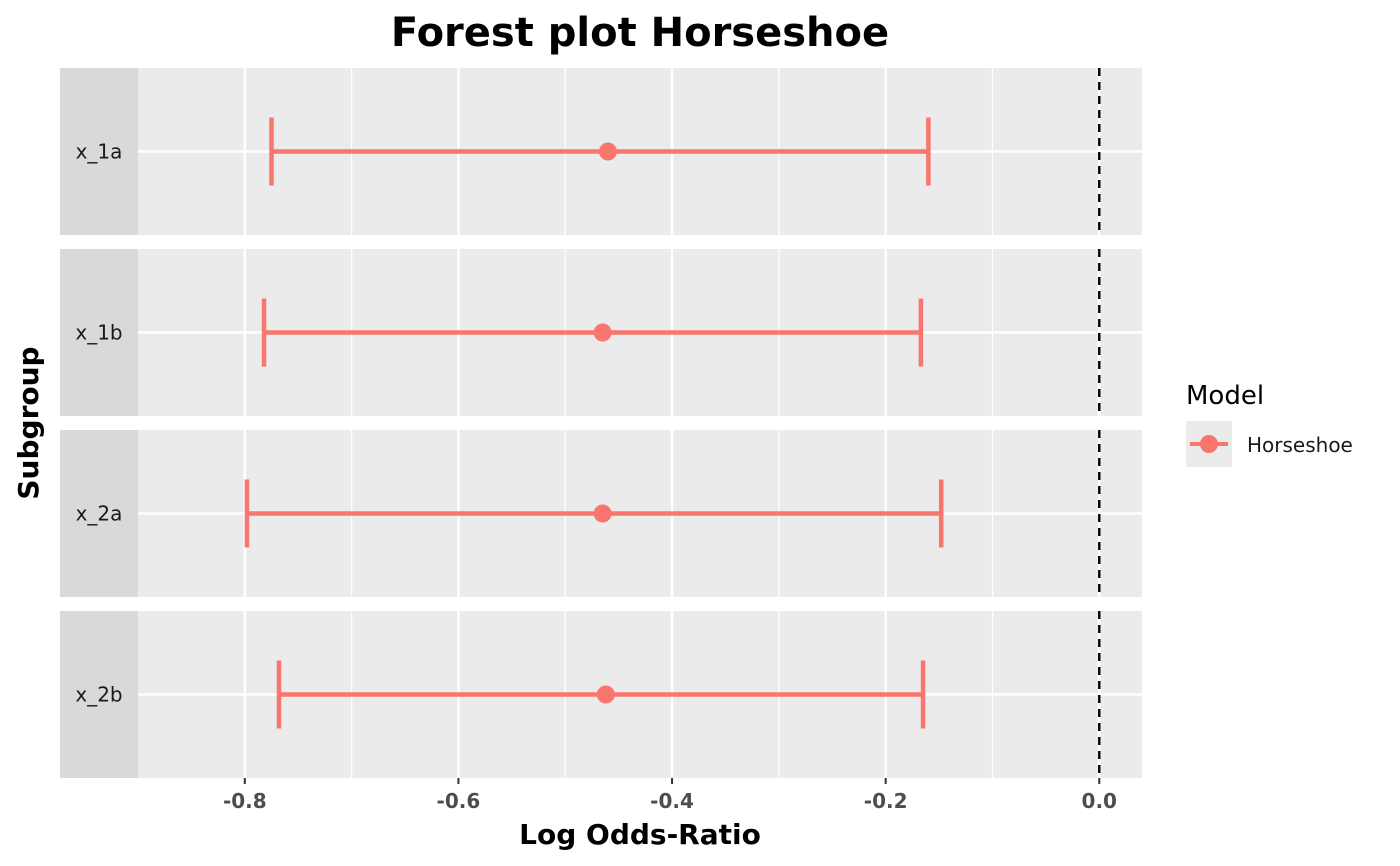 Image resolution: width=1400 pixels, height=866 pixels. What do you see at coordinates (1225, 396) in the screenshot?
I see `legend-title: Model` at bounding box center [1225, 396].